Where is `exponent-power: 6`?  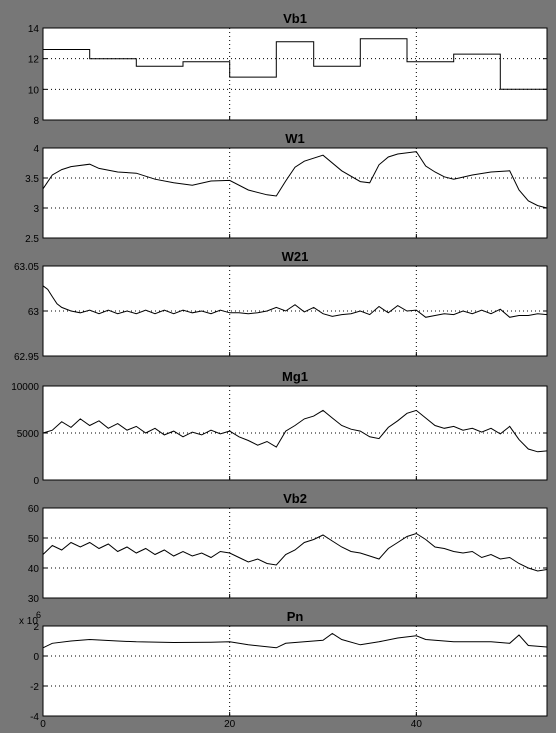
exponent-power: 6 is located at coordinates (38, 615).